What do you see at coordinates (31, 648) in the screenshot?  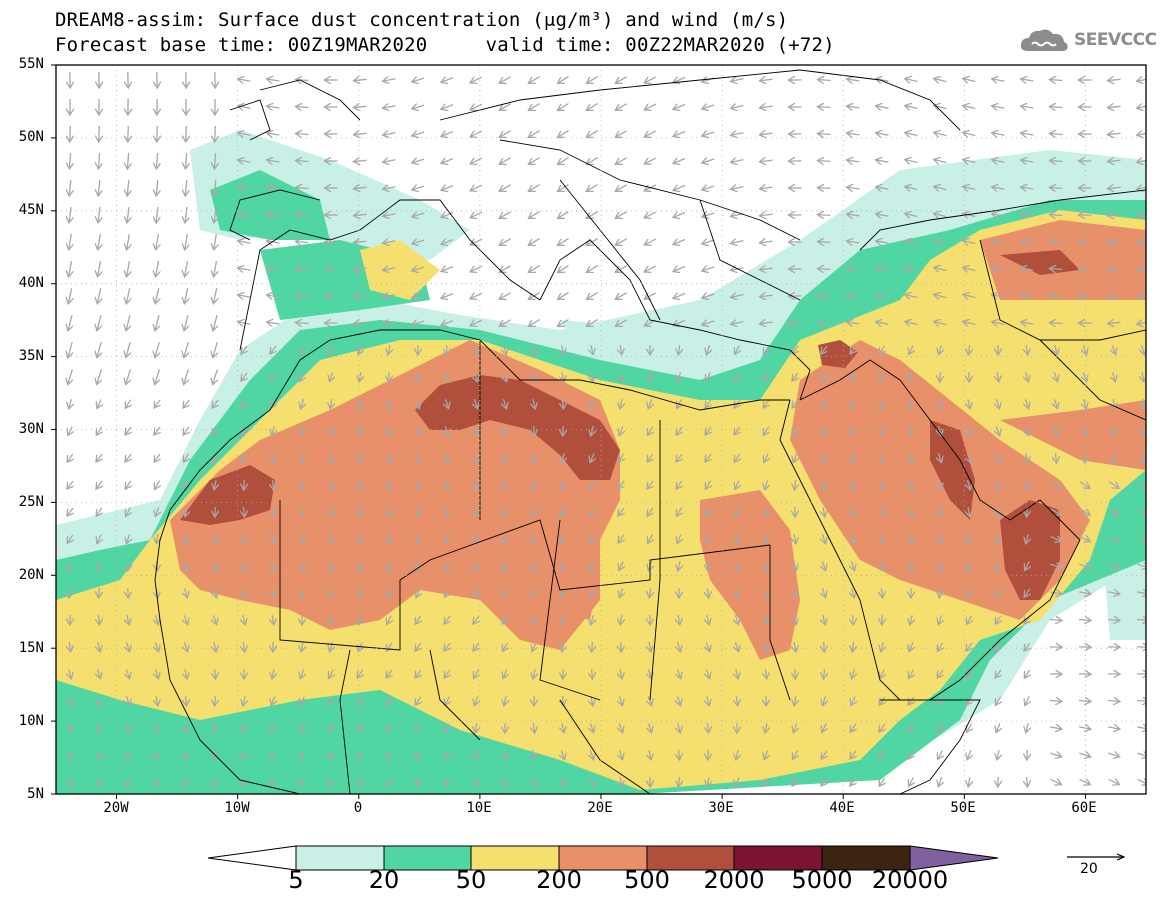 I see `lat-label: 15N` at bounding box center [31, 648].